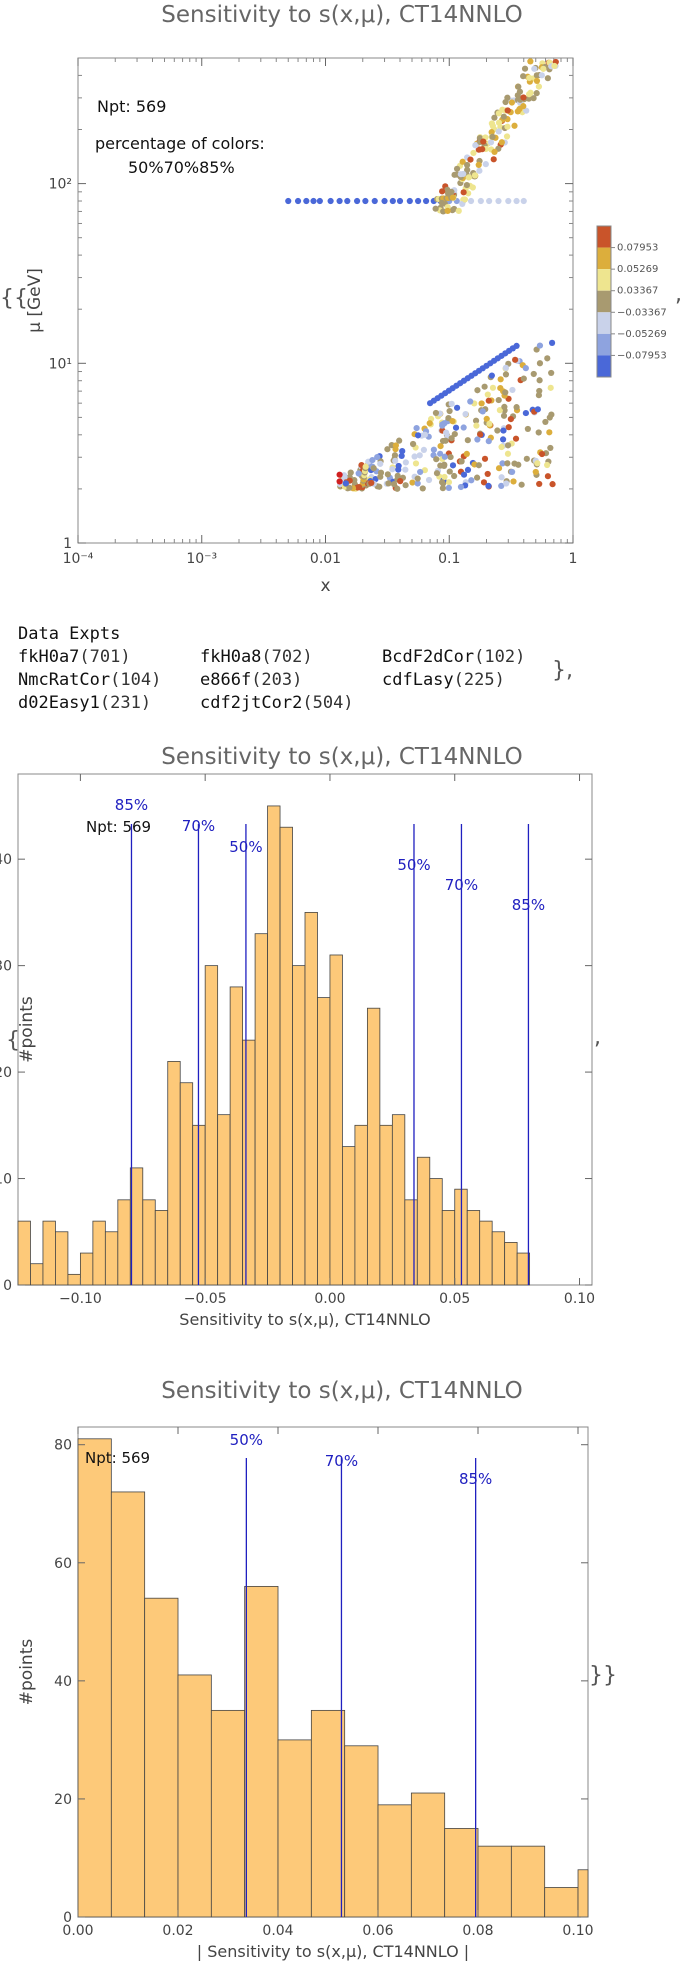  Describe the element at coordinates (603, 1675) in the screenshot. I see `close-brace-outer: }}` at that location.